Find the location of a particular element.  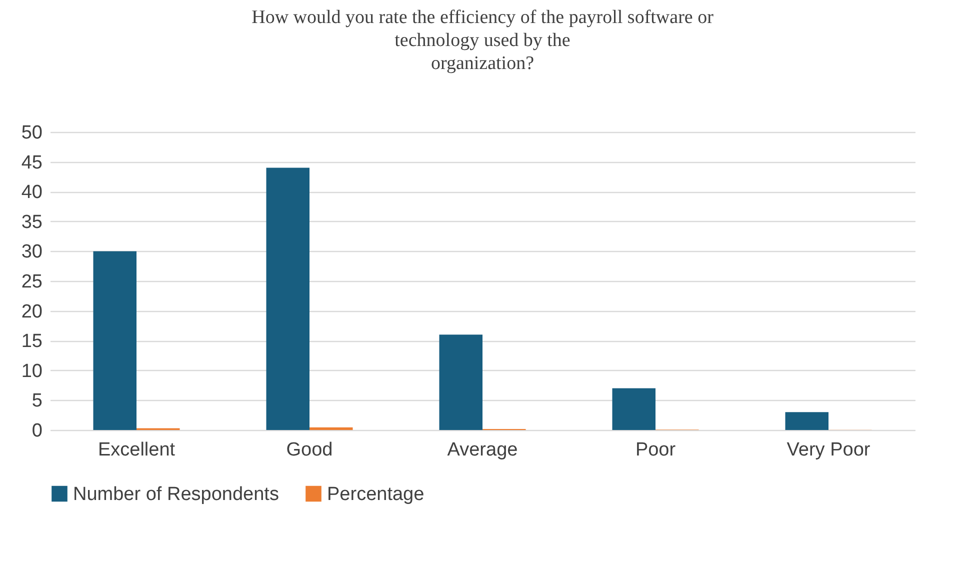

y-tick-label: 30 is located at coordinates (31, 252).